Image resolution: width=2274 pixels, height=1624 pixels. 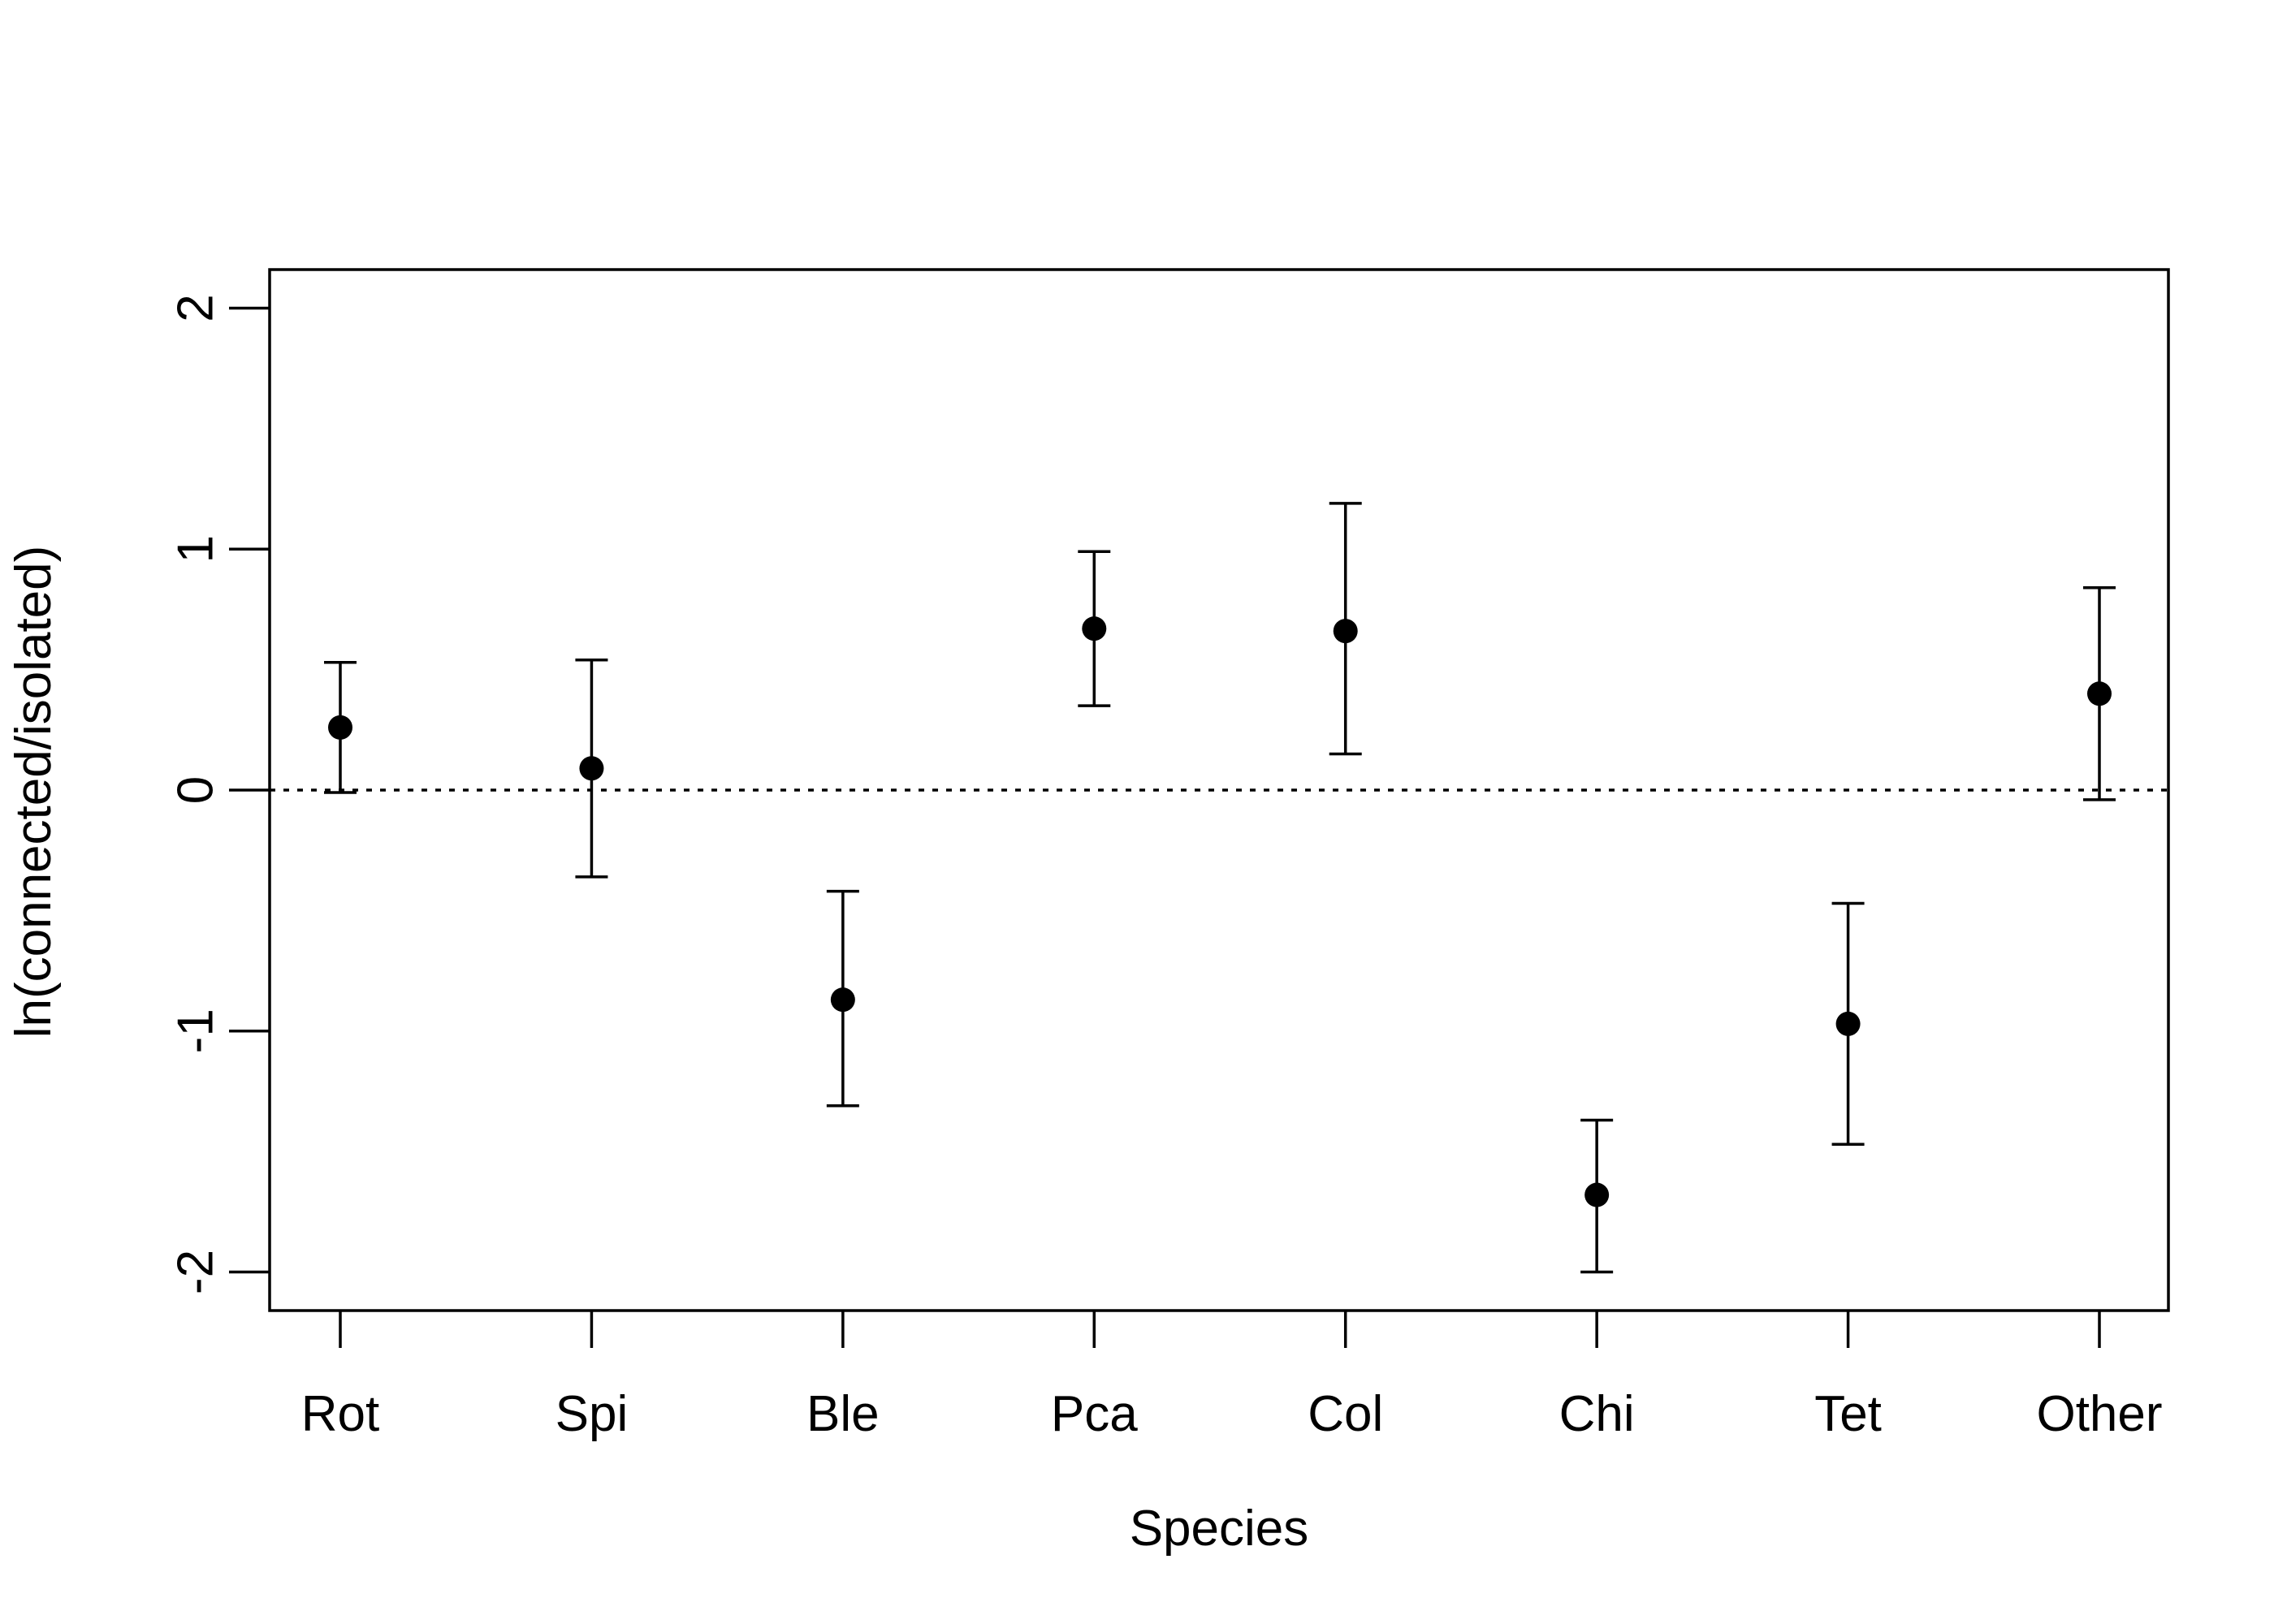 What do you see at coordinates (1219, 1529) in the screenshot?
I see `x-axis-title: Species` at bounding box center [1219, 1529].